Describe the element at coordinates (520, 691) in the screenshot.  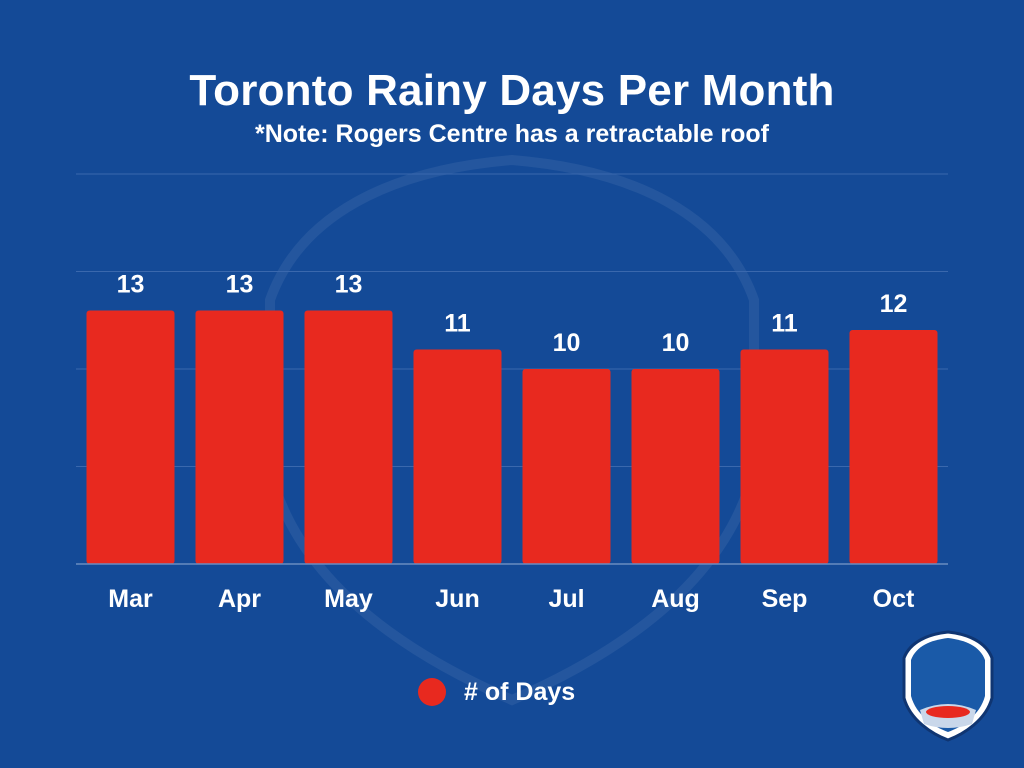
I see `legend-label: # of Days` at that location.